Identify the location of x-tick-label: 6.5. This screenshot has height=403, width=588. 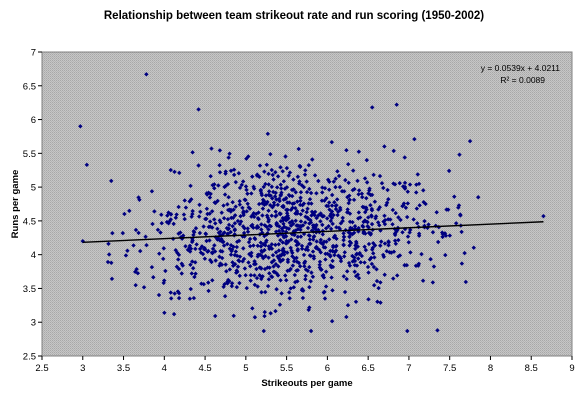
(368, 368).